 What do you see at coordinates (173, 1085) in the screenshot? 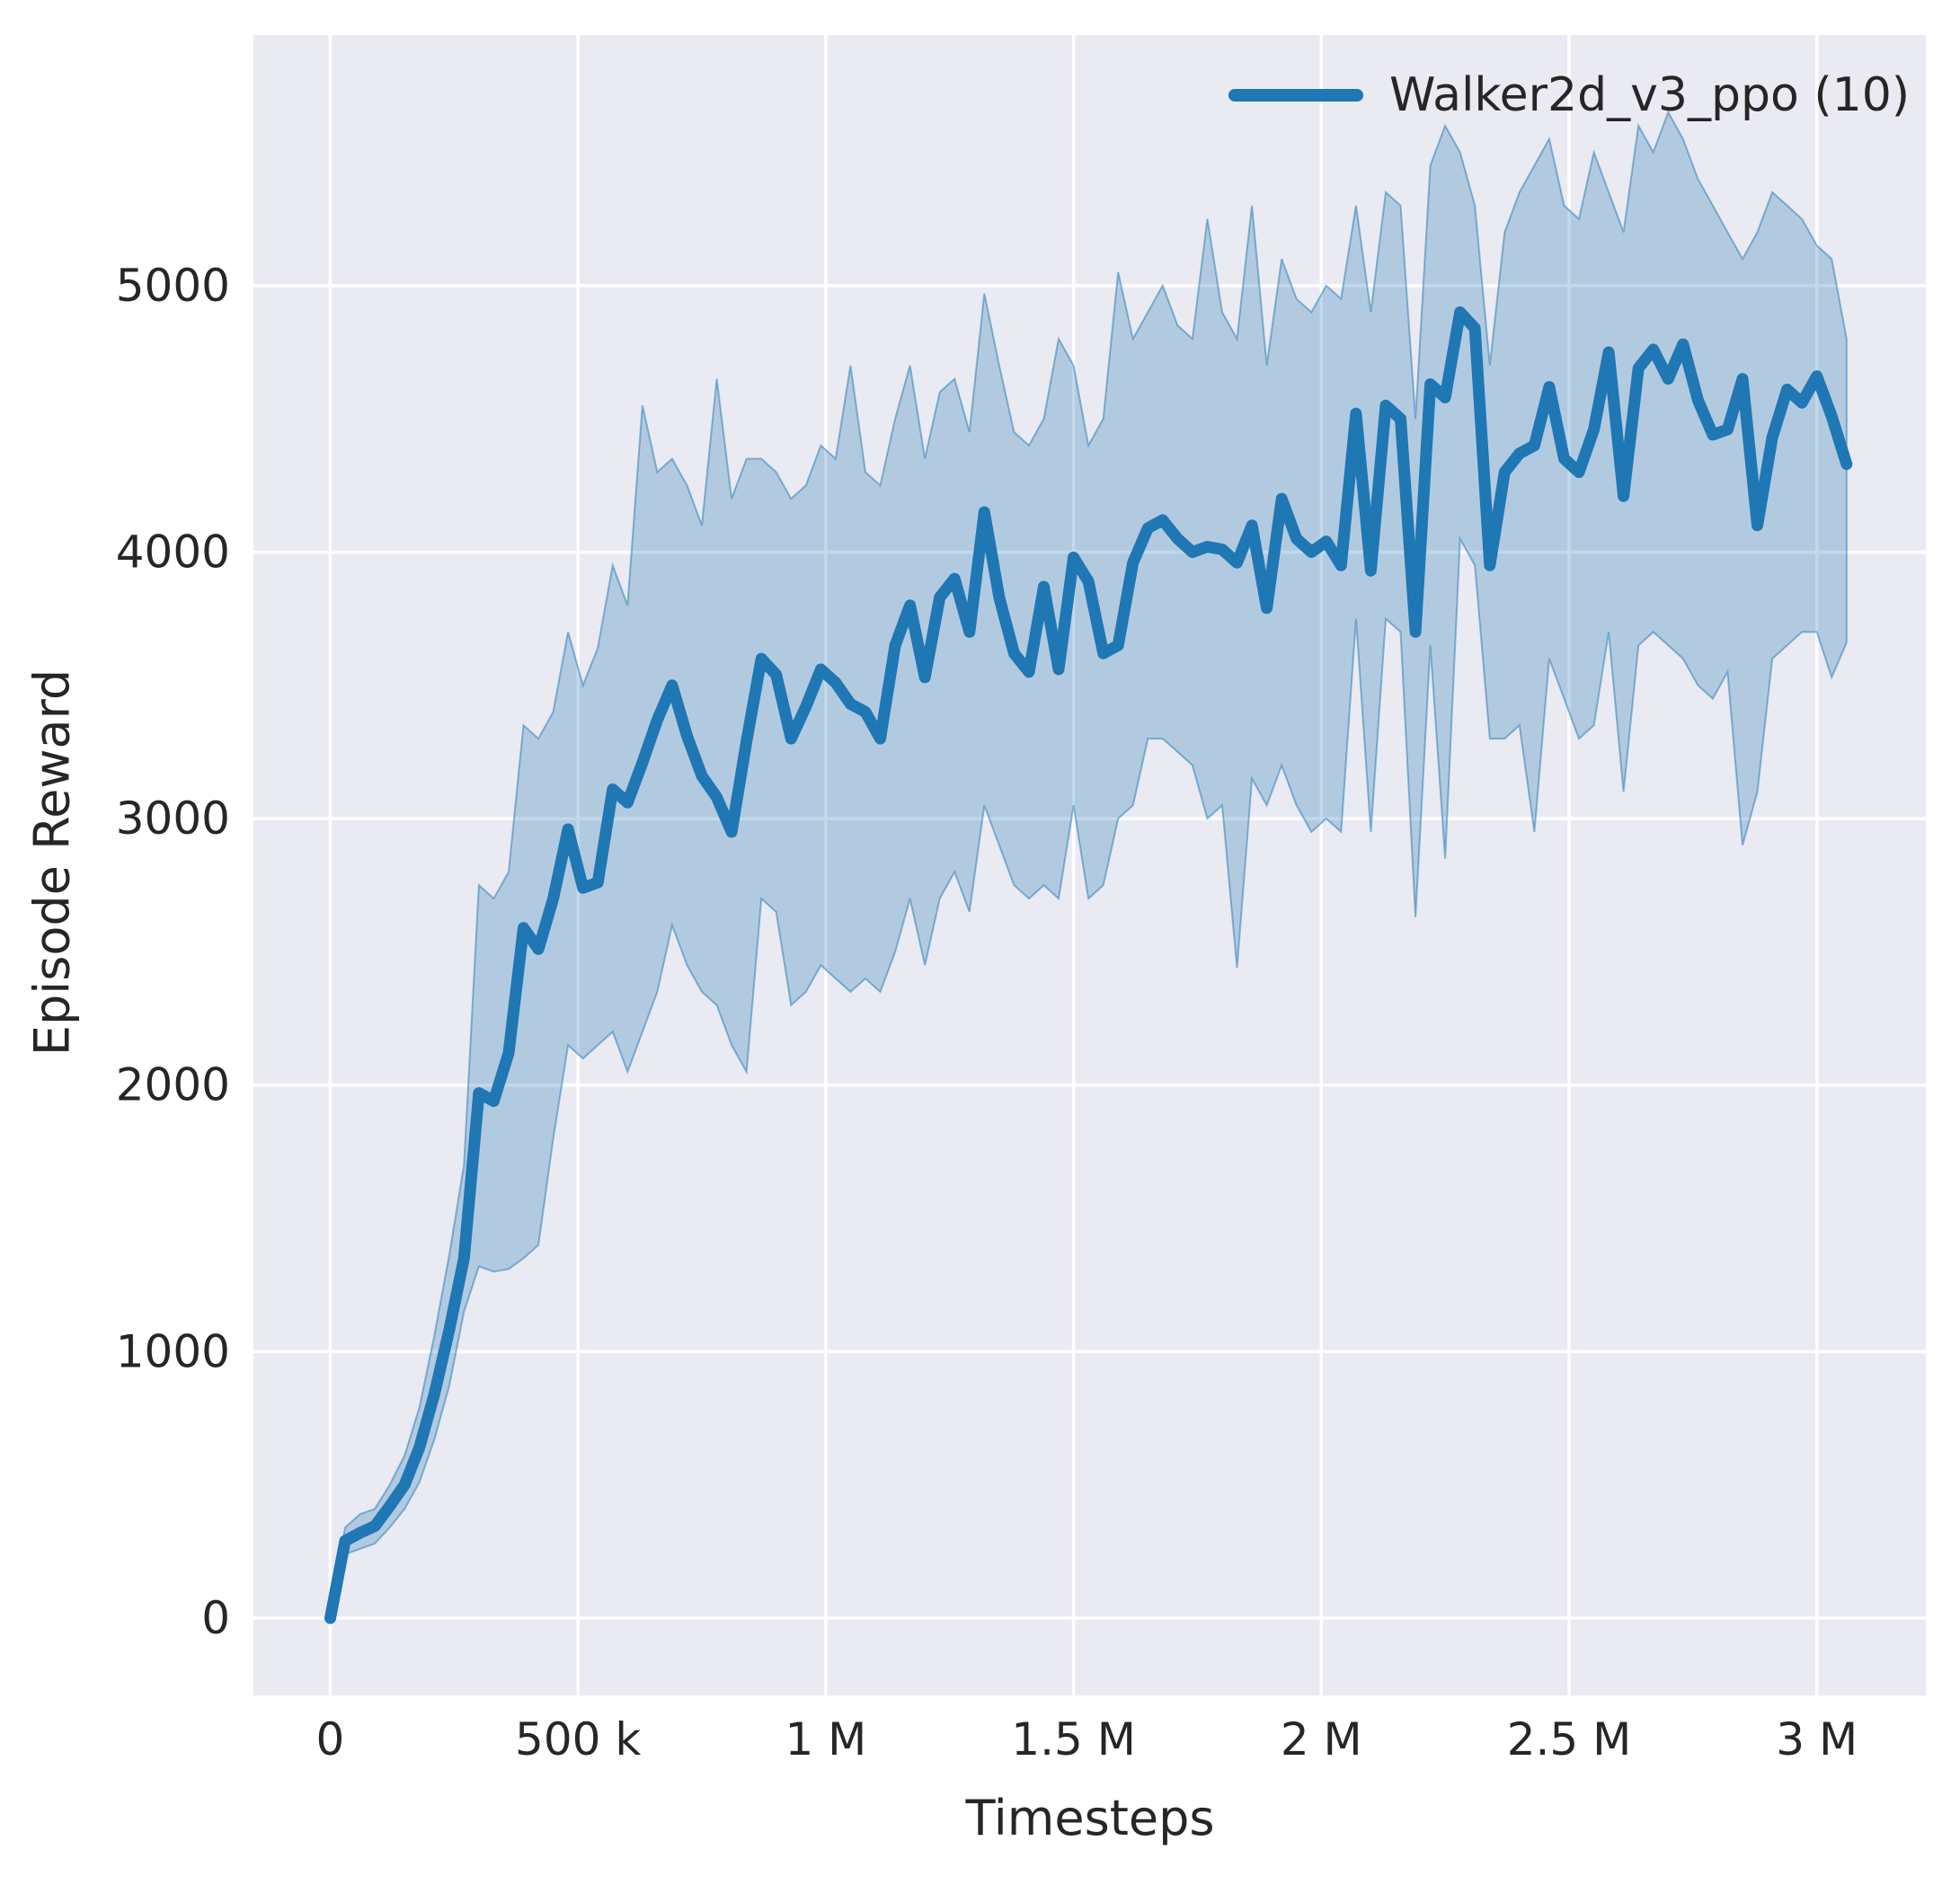
I see `y-tick-label: 2000` at bounding box center [173, 1085].